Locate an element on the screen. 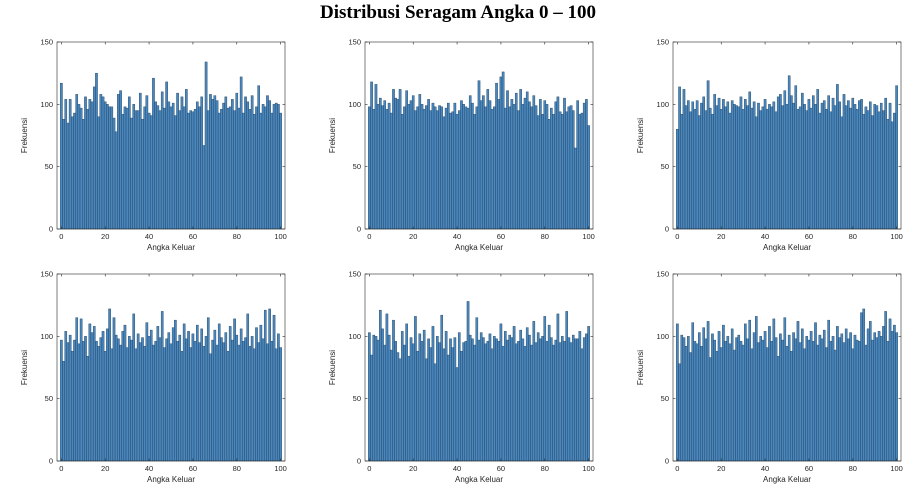 Image resolution: width=916 pixels, height=489 pixels. y-axis-label: Frekuensi is located at coordinates (332, 135).